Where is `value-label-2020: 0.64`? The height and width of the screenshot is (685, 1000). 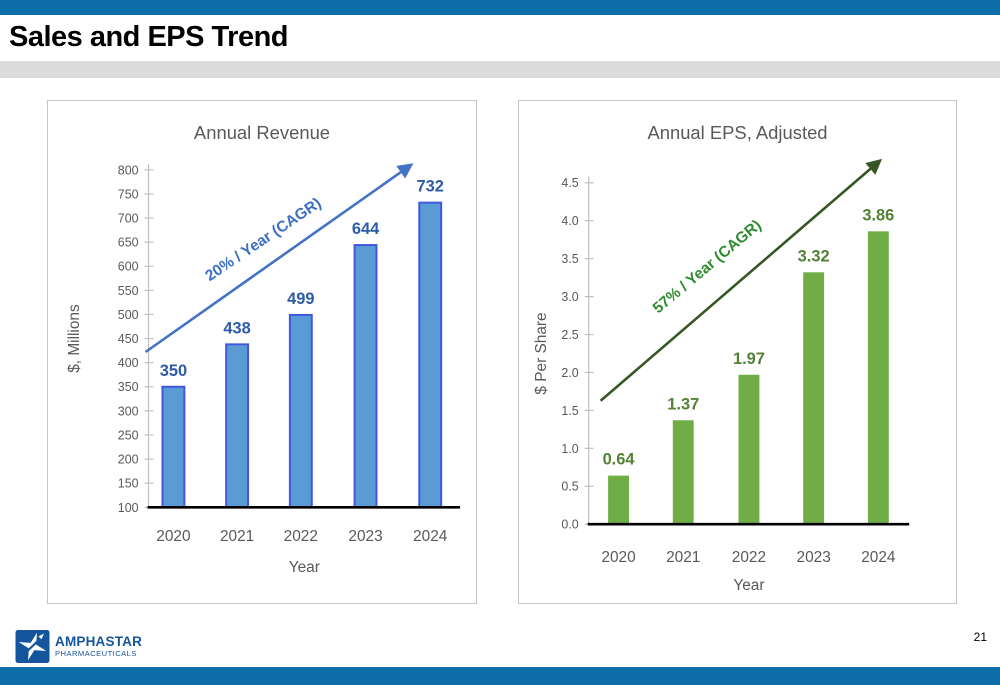
value-label-2020: 0.64 is located at coordinates (619, 460).